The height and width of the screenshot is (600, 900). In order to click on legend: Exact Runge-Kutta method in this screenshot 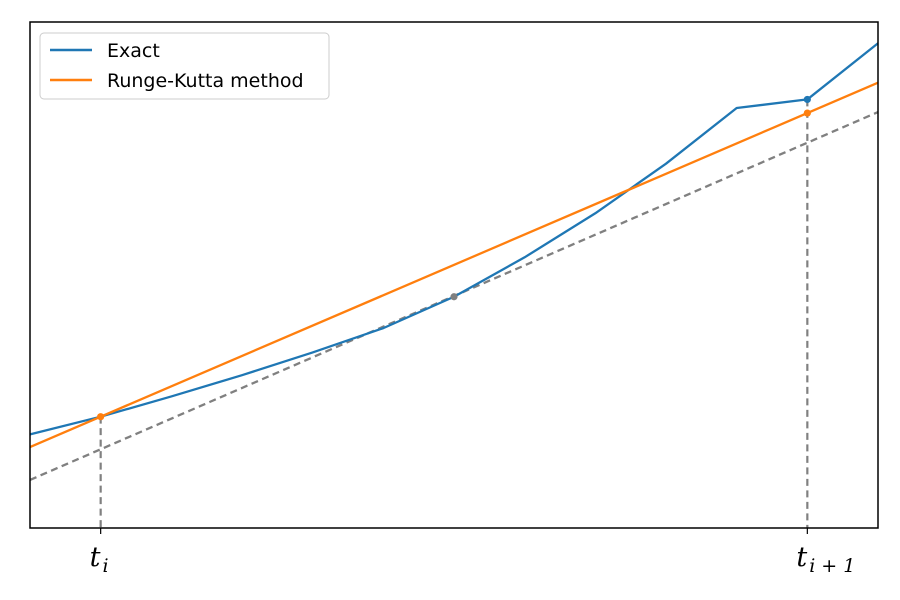, I will do `click(184, 66)`.